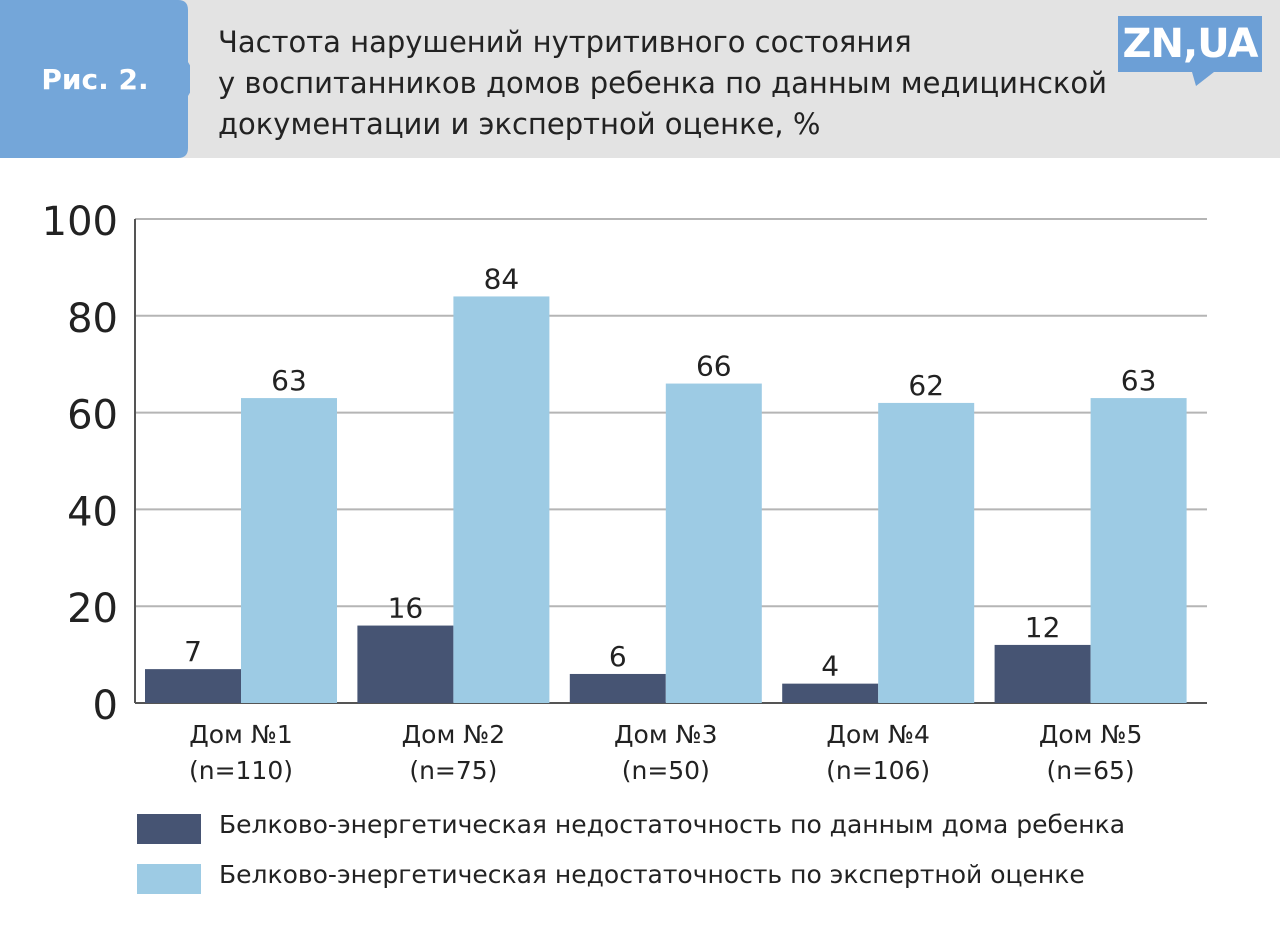 The height and width of the screenshot is (931, 1280). I want to click on y-tick-label: 60, so click(92, 416).